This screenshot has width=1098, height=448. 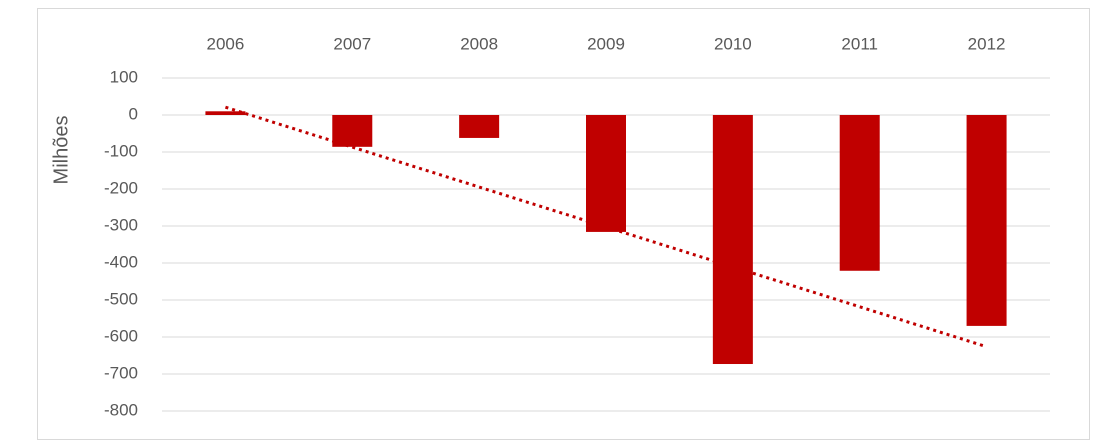 I want to click on x-tick-label: 2009, so click(x=606, y=43).